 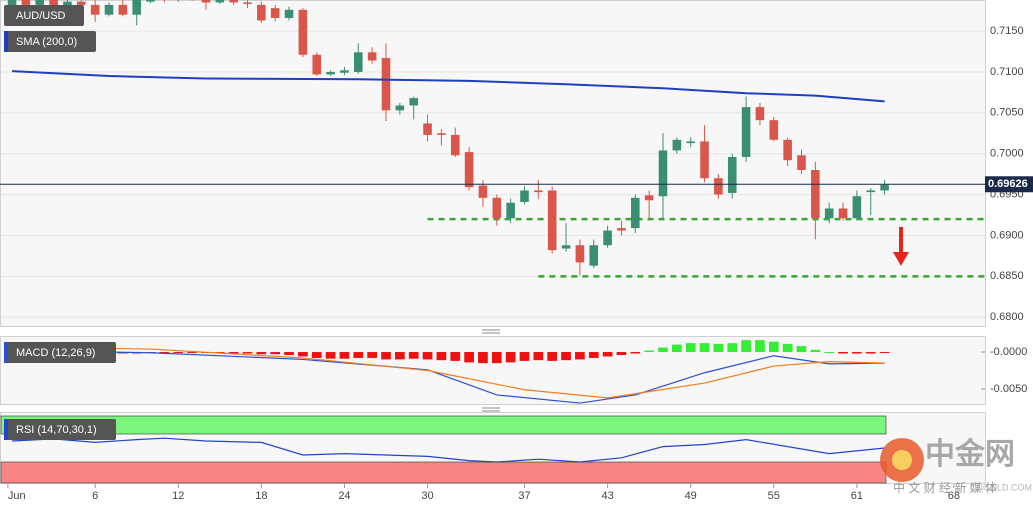 I want to click on x-tick-label: 55, so click(x=774, y=496).